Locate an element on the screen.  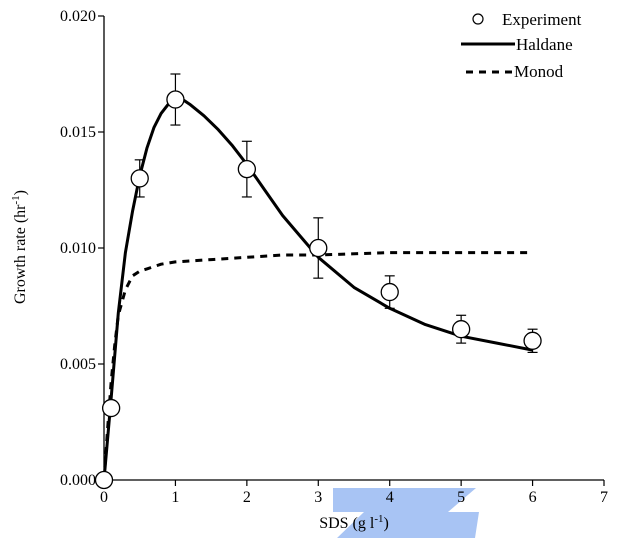
blue-highlight-shape is located at coordinates (406, 513).